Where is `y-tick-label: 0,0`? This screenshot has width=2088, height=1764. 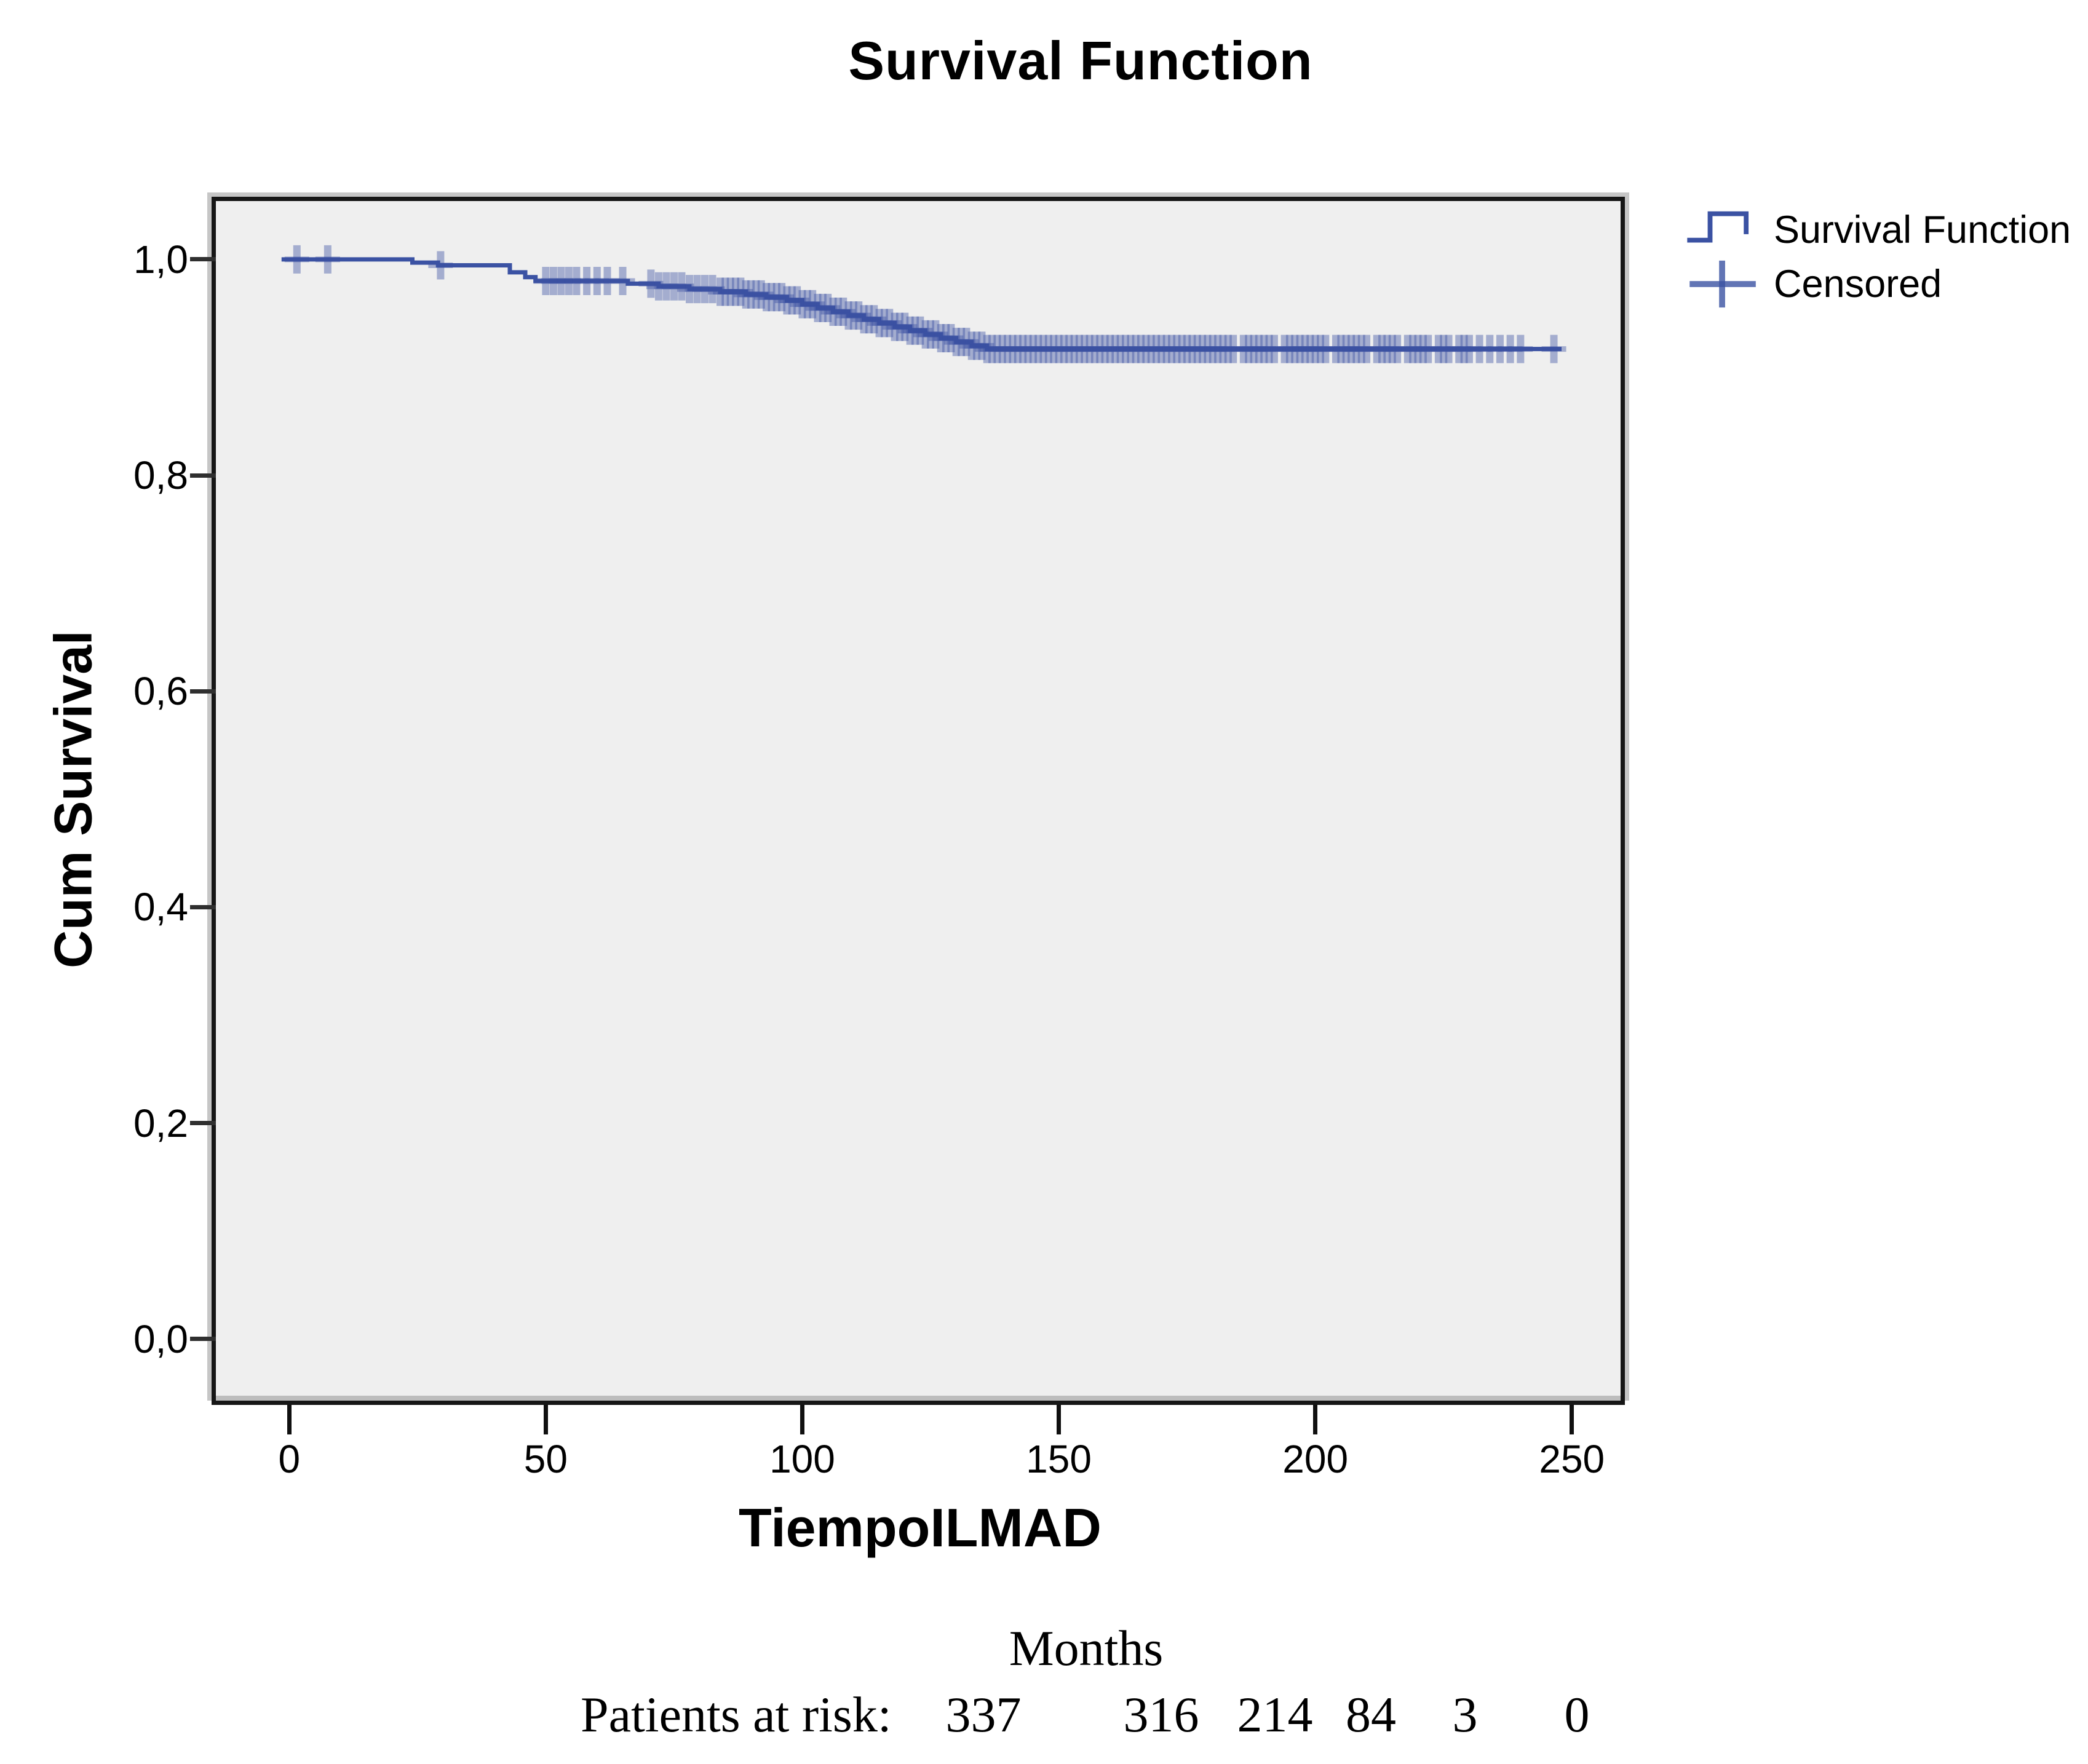 y-tick-label: 0,0 is located at coordinates (160, 1338).